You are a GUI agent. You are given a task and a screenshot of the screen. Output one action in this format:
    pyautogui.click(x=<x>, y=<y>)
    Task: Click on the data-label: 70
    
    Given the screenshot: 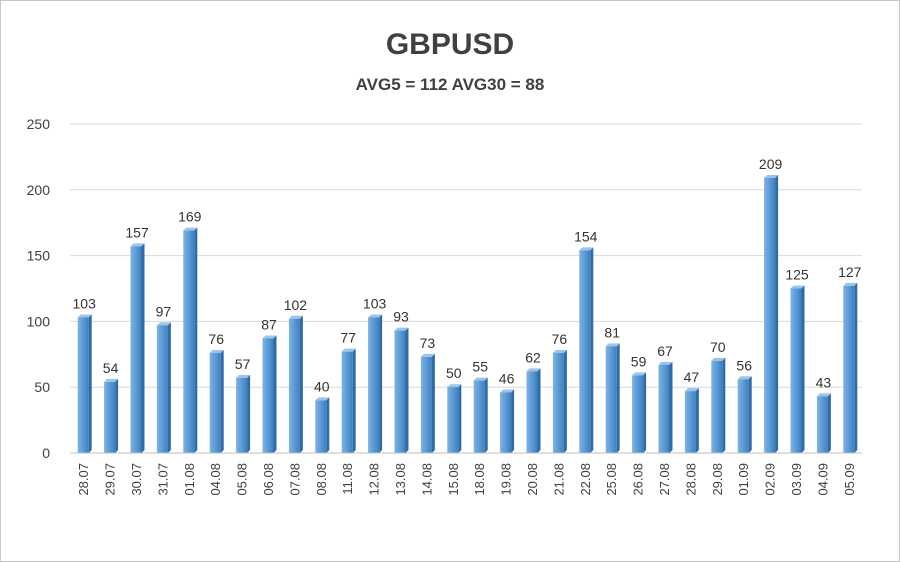 What is the action you would take?
    pyautogui.click(x=718, y=347)
    